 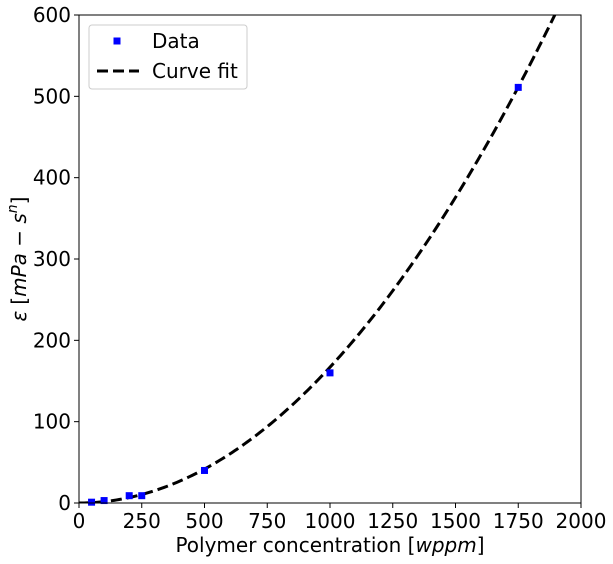 I want to click on y-axis-label-sup: n, so click(x=13, y=208).